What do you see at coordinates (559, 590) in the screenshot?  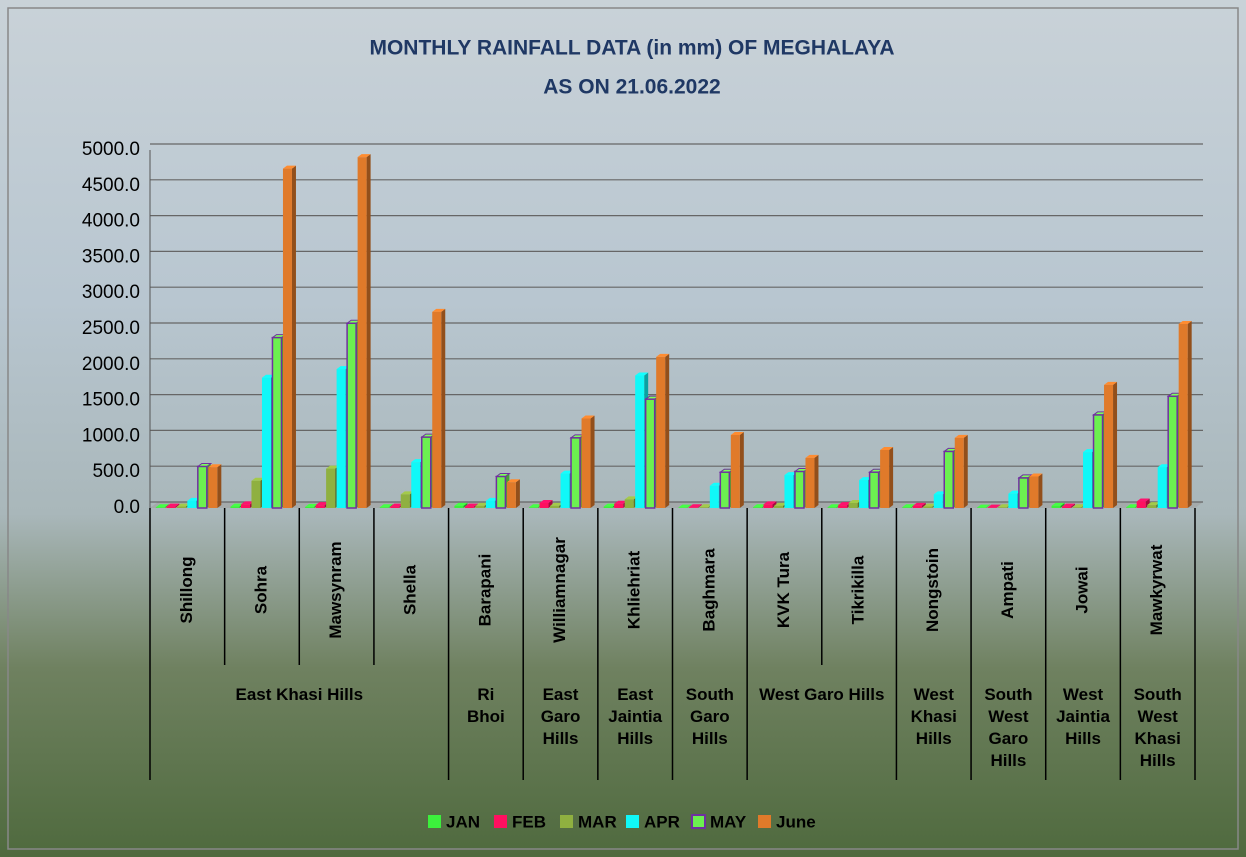 I see `x-tick-label: Williamnagar` at bounding box center [559, 590].